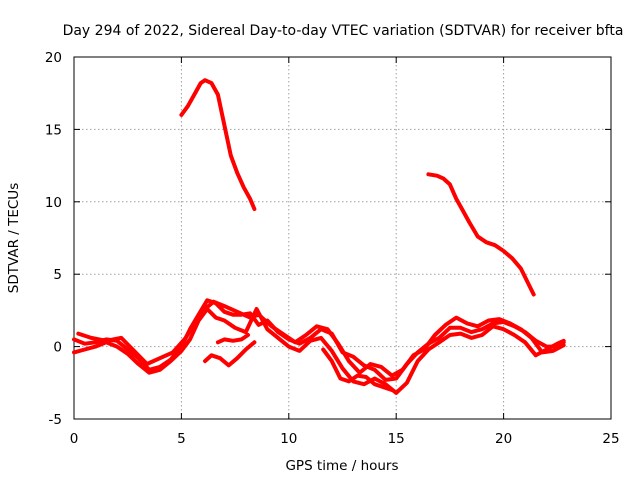 The width and height of the screenshot is (640, 480). I want to click on x-tick-label: 0, so click(74, 439).